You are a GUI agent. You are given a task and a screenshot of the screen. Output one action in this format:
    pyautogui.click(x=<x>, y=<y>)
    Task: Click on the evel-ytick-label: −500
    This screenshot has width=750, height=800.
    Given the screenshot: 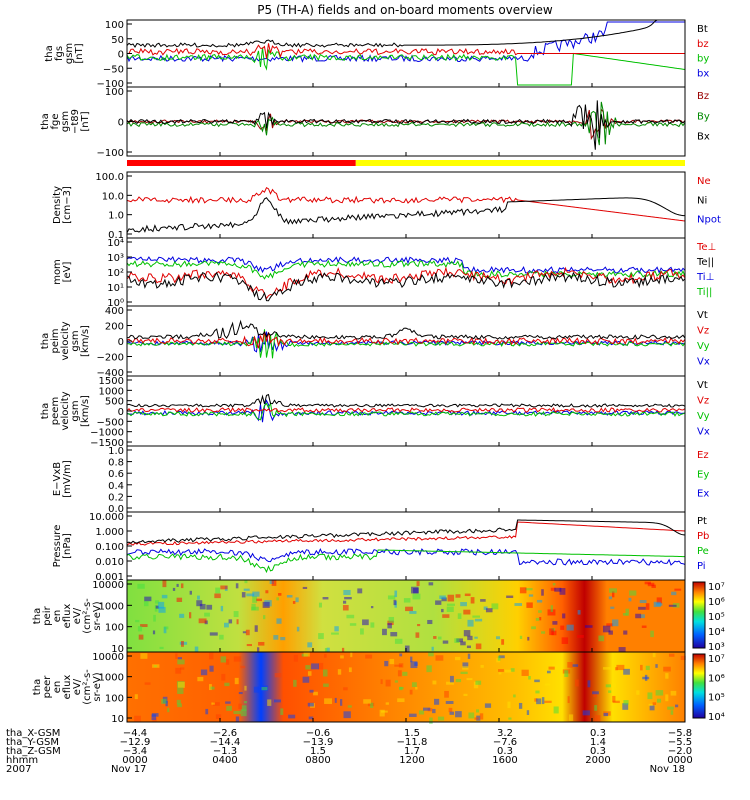 What is the action you would take?
    pyautogui.click(x=110, y=422)
    